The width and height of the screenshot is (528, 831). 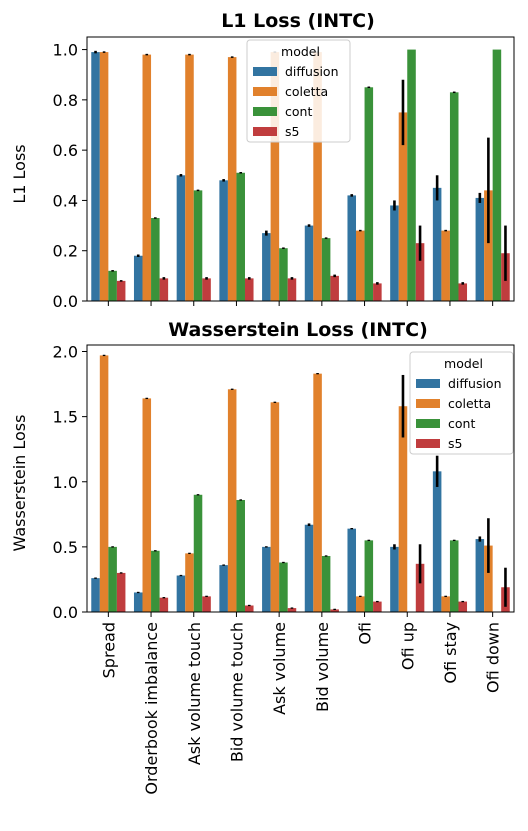 What do you see at coordinates (365, 633) in the screenshot?
I see `x-tick-label: Ofi` at bounding box center [365, 633].